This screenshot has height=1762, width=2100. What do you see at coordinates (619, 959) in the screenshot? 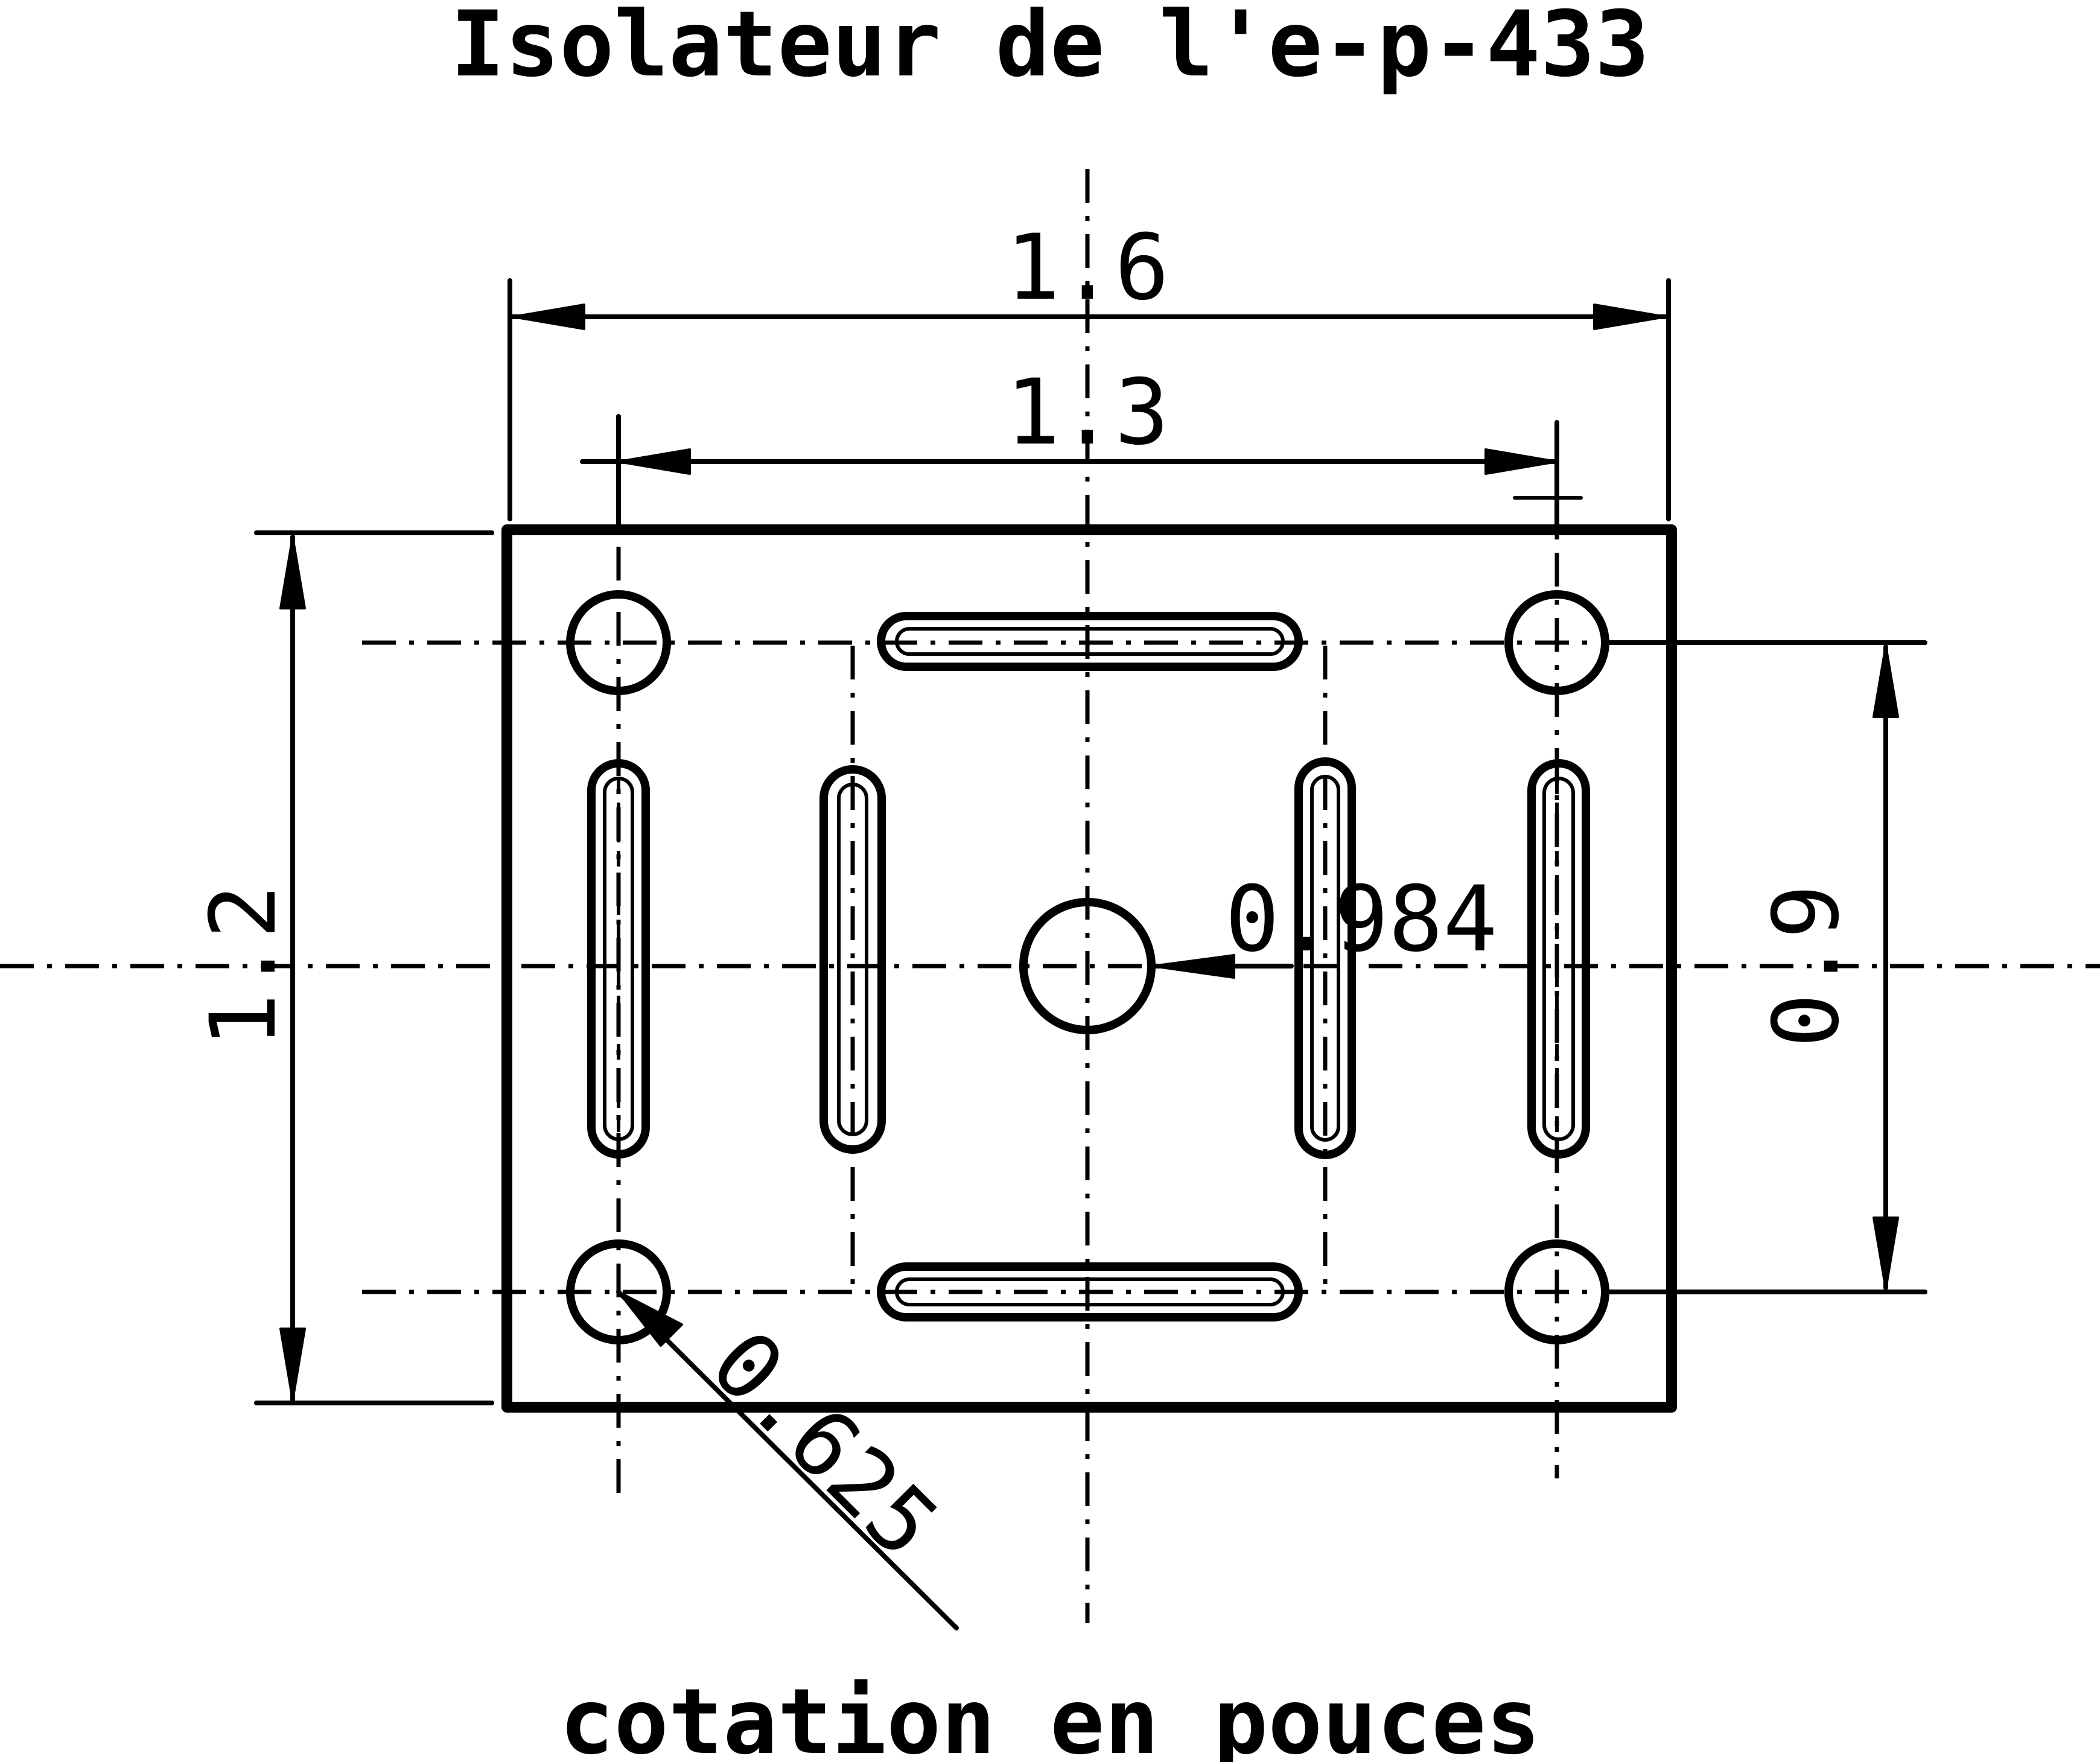
I see `slot-left-outer` at bounding box center [619, 959].